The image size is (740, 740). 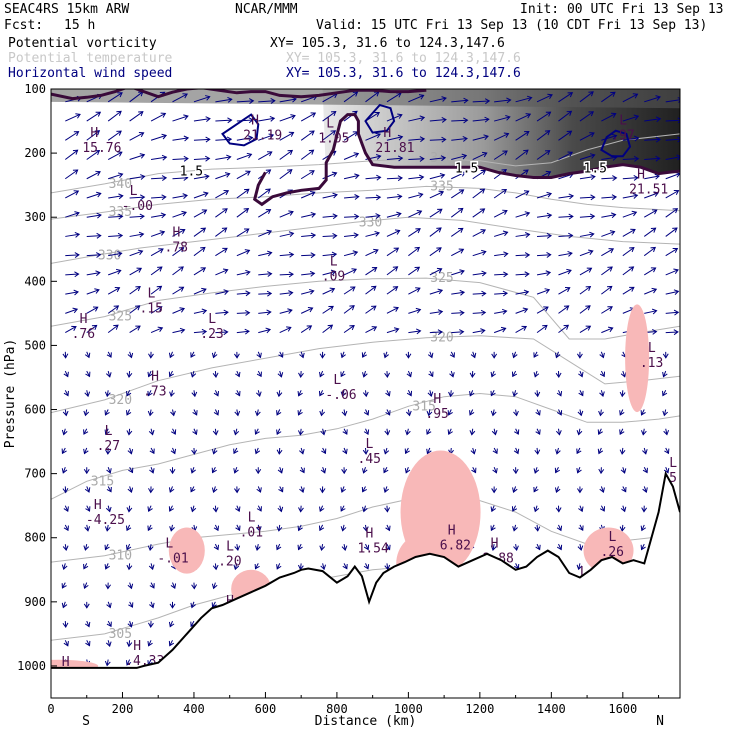 I want to click on extremum-type-12: H, so click(x=155, y=377).